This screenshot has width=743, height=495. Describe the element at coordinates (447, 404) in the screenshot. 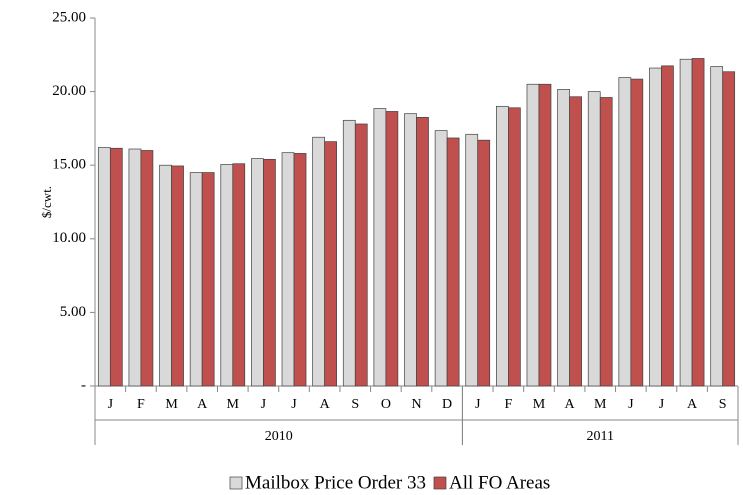

I see `x-tick-label: D` at that location.